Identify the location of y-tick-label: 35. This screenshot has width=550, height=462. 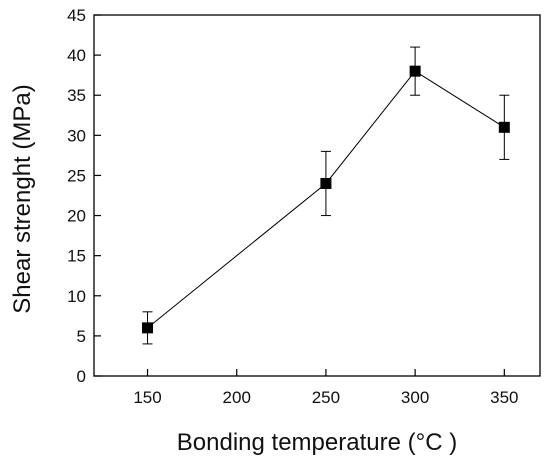
(76, 95).